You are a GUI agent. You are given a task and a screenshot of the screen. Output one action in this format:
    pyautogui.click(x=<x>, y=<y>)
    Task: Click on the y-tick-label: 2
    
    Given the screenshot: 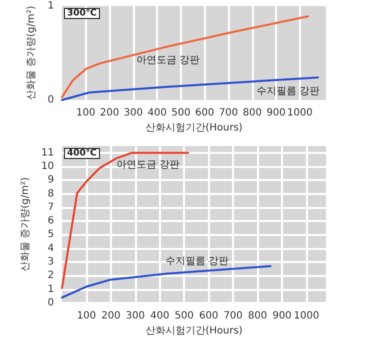 What is the action you would take?
    pyautogui.click(x=51, y=276)
    